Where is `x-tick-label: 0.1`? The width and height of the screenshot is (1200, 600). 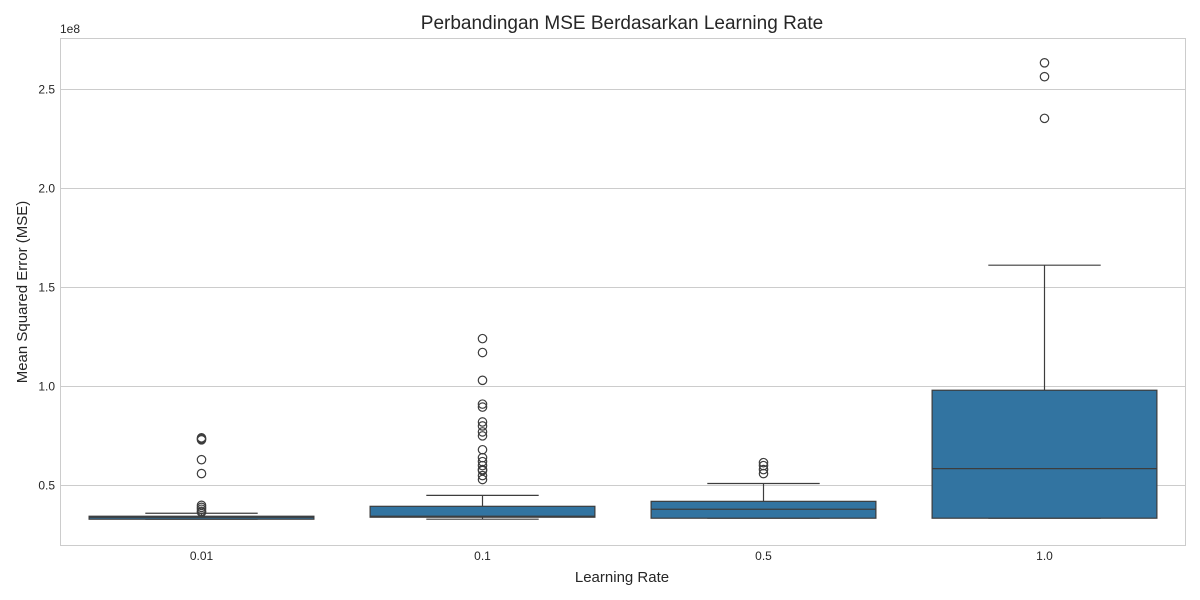 x-tick-label: 0.1 is located at coordinates (482, 556).